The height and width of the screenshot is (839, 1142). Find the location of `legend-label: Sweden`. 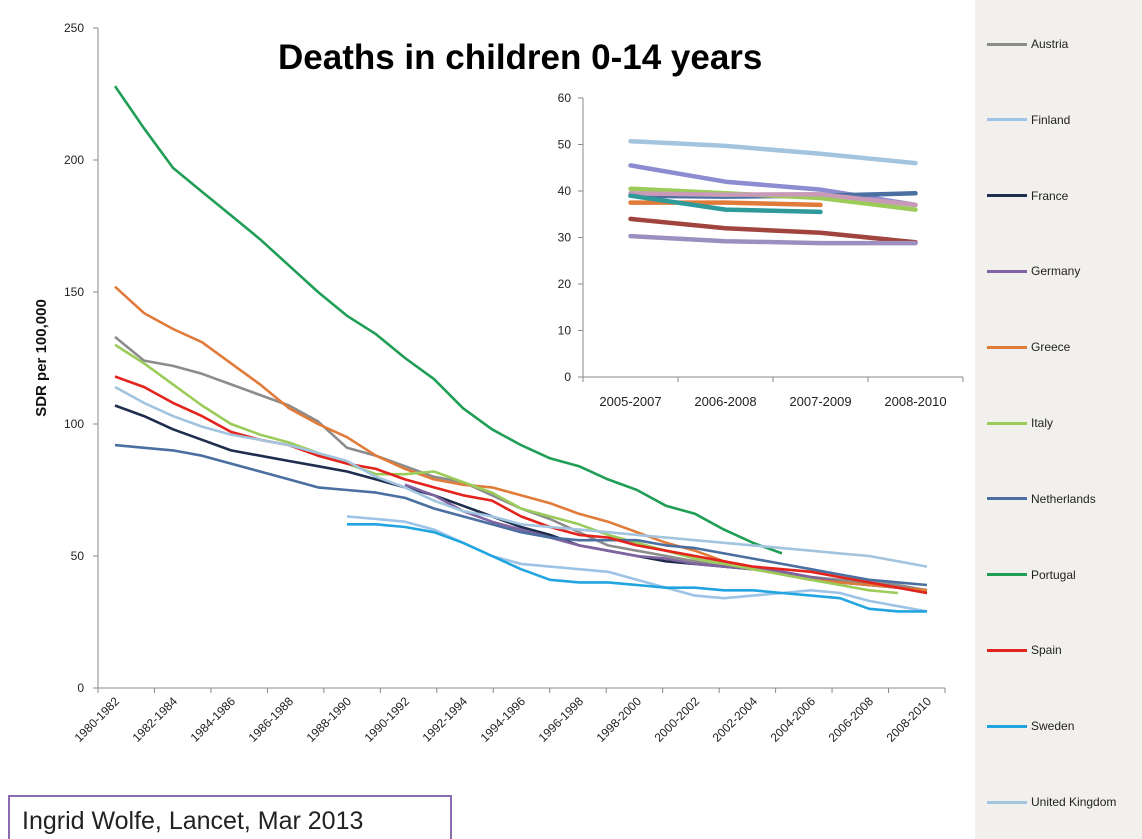

legend-label: Sweden is located at coordinates (1052, 726).